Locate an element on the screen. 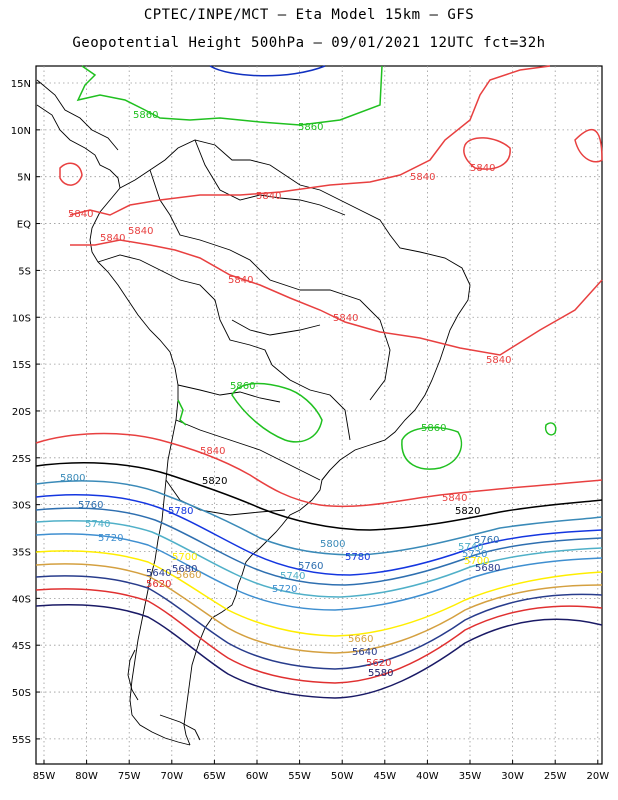  label-5760-a: 5760 is located at coordinates (90, 505).